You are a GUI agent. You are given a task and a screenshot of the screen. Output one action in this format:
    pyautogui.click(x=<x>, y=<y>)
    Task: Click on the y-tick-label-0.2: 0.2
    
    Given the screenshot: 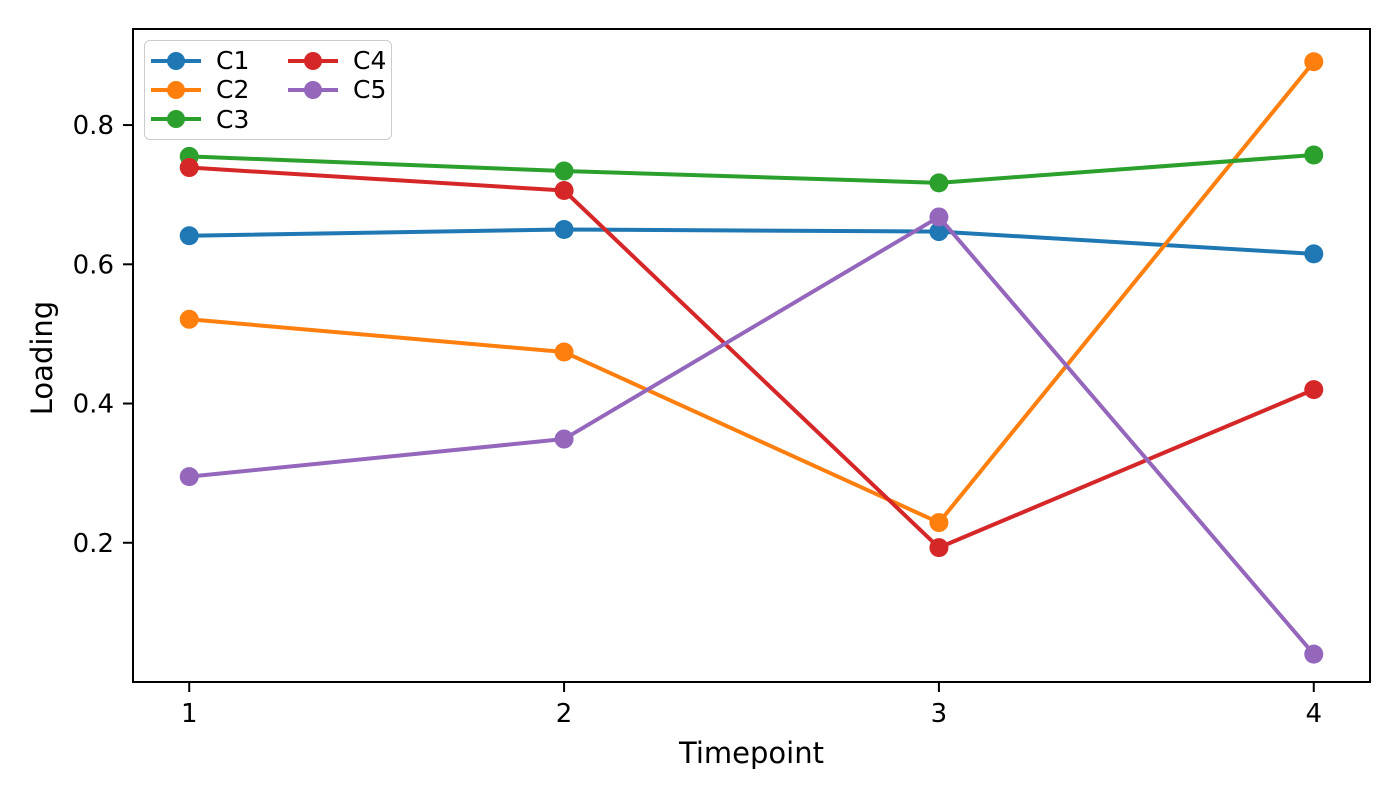 What is the action you would take?
    pyautogui.click(x=93, y=544)
    